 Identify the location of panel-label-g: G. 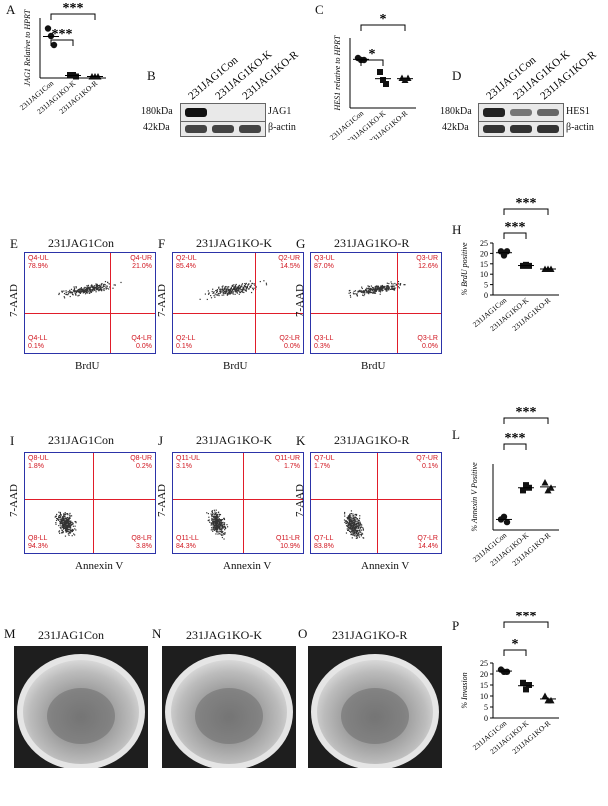
(301, 243).